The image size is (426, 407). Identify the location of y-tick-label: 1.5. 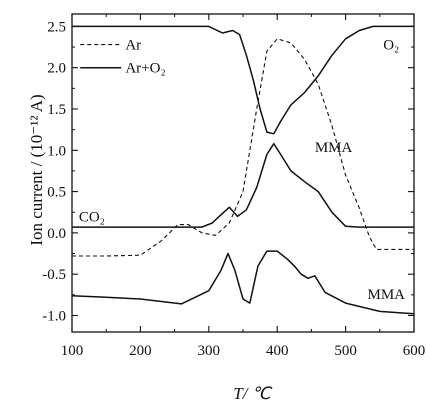
(56, 110).